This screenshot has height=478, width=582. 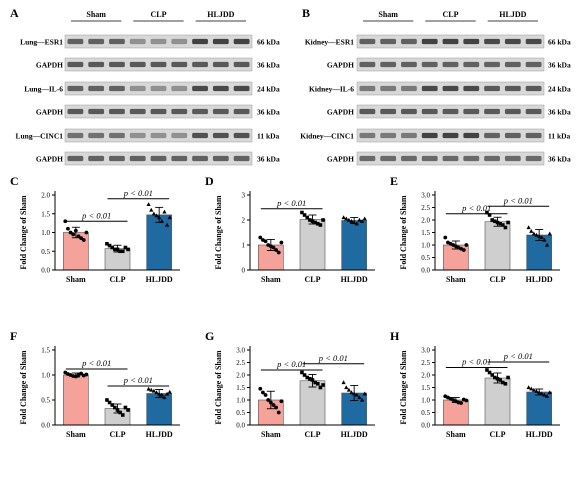 I want to click on y-tick-label: 1.5, so click(x=45, y=214).